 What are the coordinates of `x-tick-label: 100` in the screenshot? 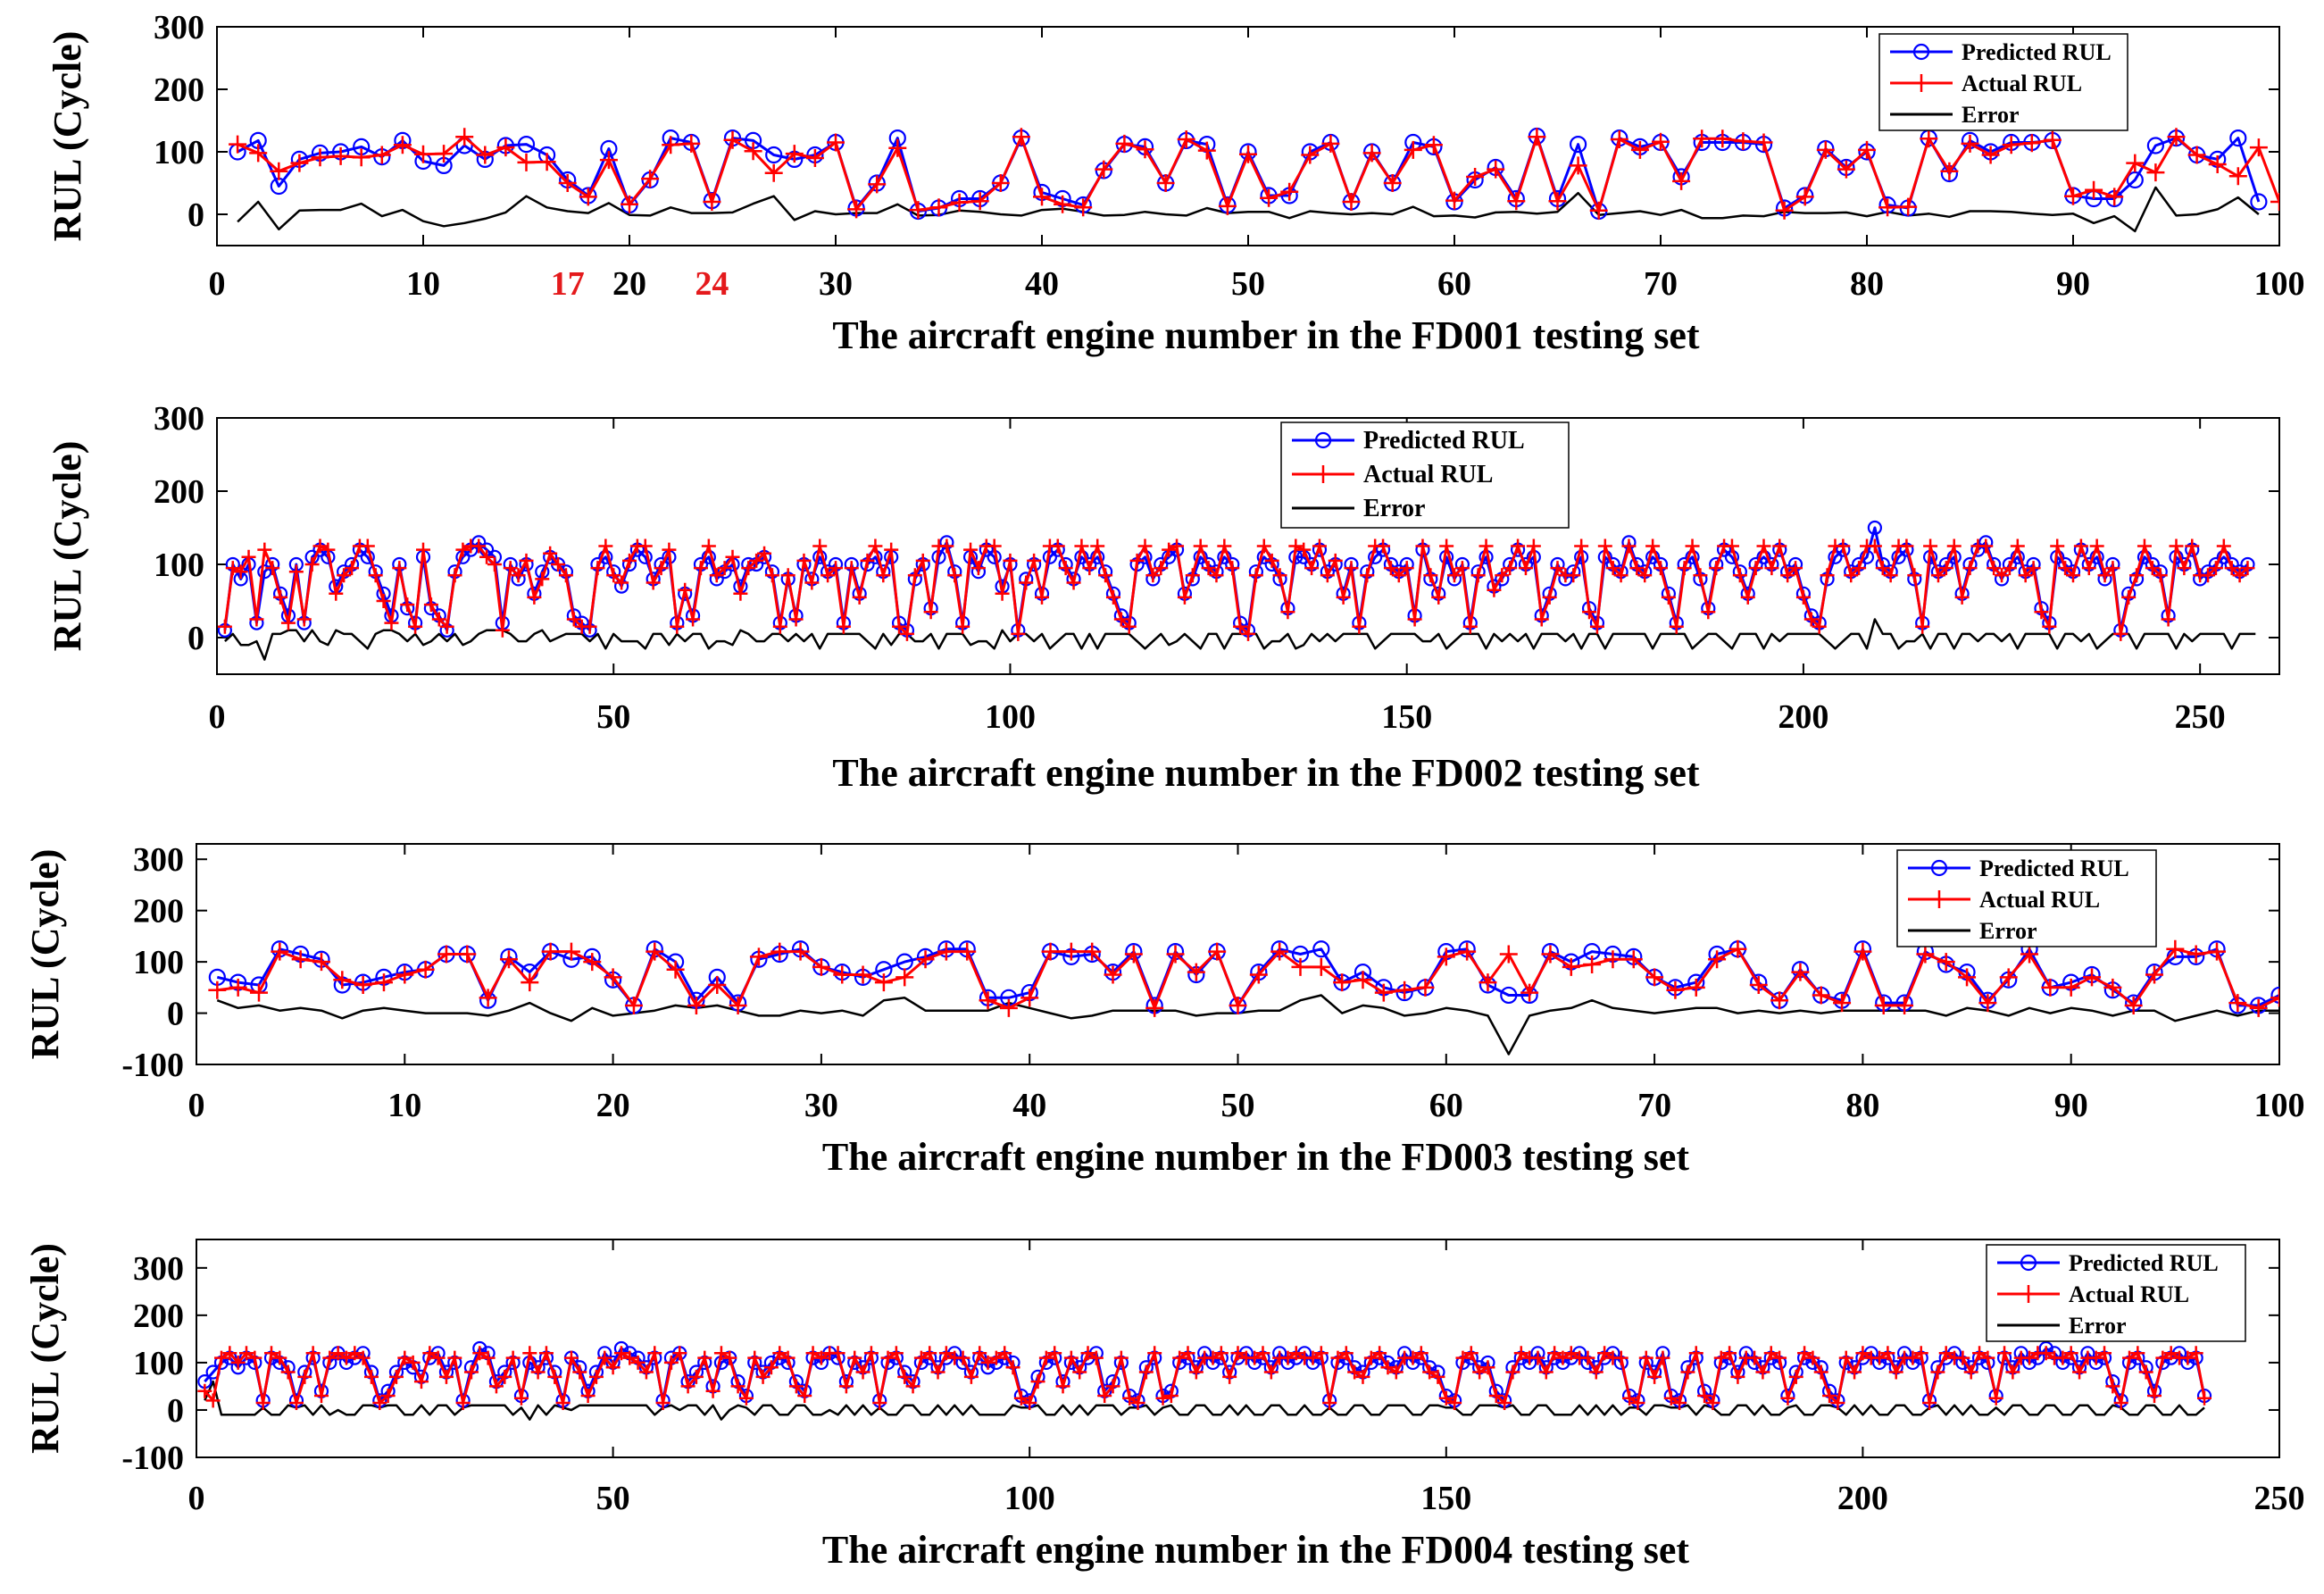 It's located at (2279, 284).